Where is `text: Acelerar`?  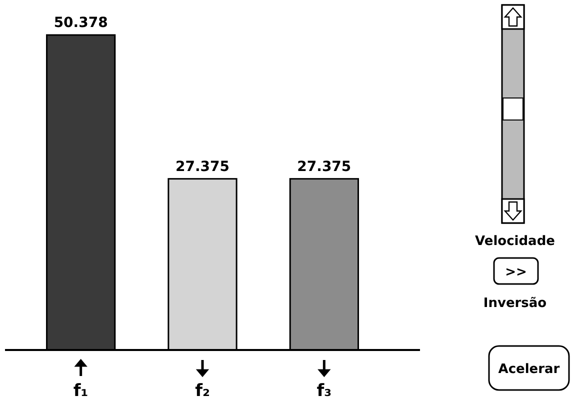 text: Acelerar is located at coordinates (529, 369).